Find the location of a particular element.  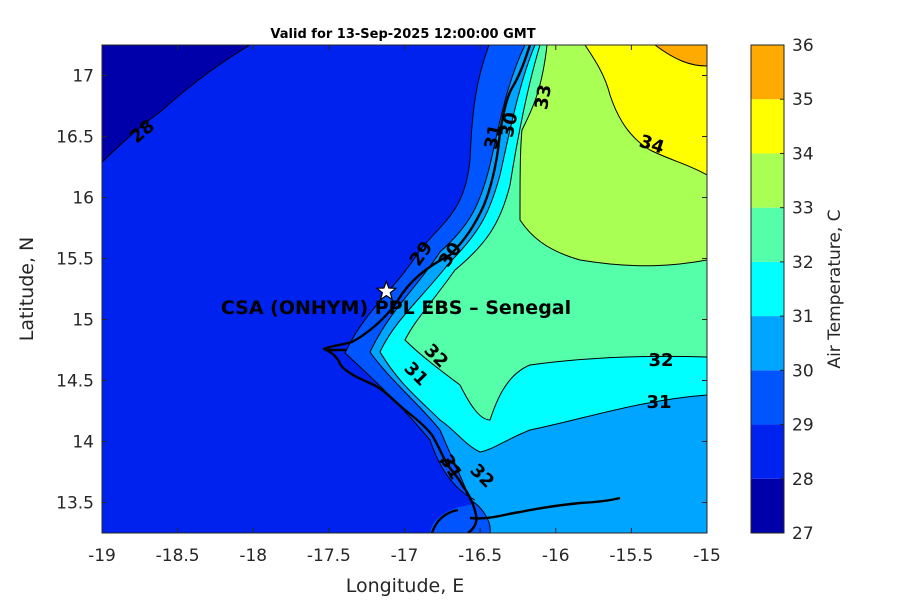

map-title: Valid for 13-Sep-2025 12:00:00 GMT is located at coordinates (402, 34).